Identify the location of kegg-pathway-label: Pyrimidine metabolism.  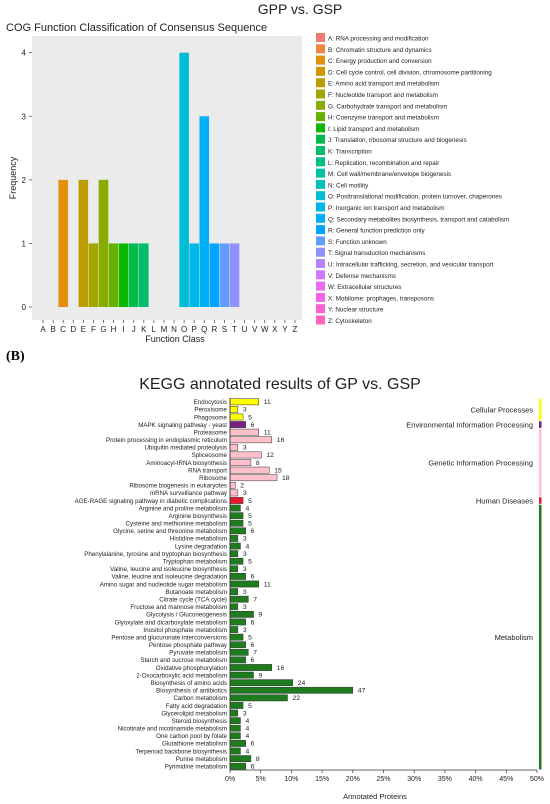
(196, 767).